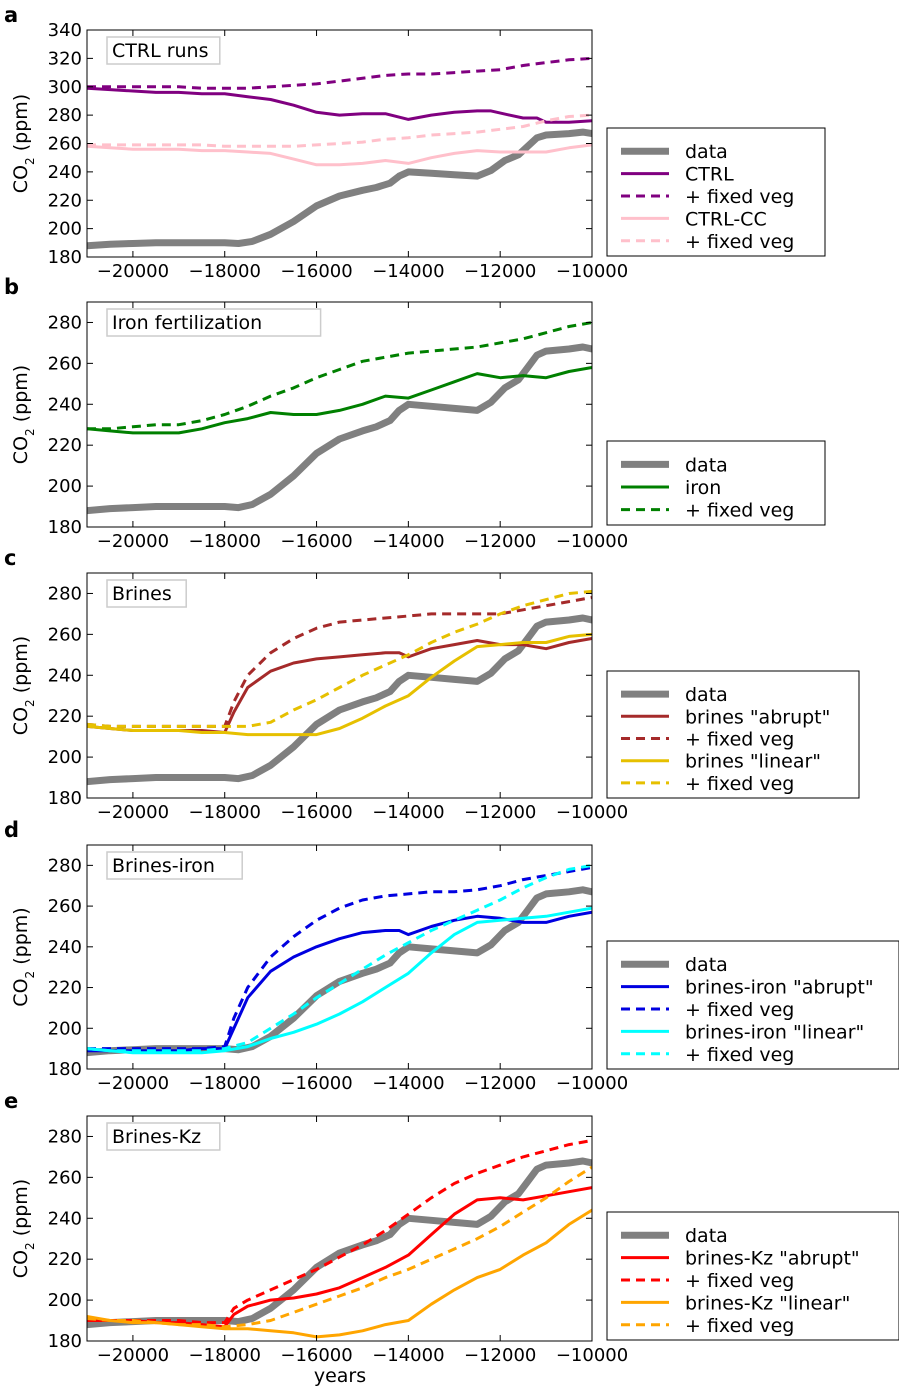 The height and width of the screenshot is (1387, 899). What do you see at coordinates (11, 287) in the screenshot?
I see `panel-letter: b` at bounding box center [11, 287].